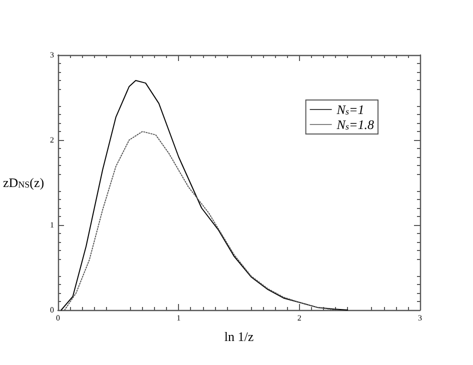 The height and width of the screenshot is (365, 473). What do you see at coordinates (178, 318) in the screenshot?
I see `x-tick-label: 1` at bounding box center [178, 318].